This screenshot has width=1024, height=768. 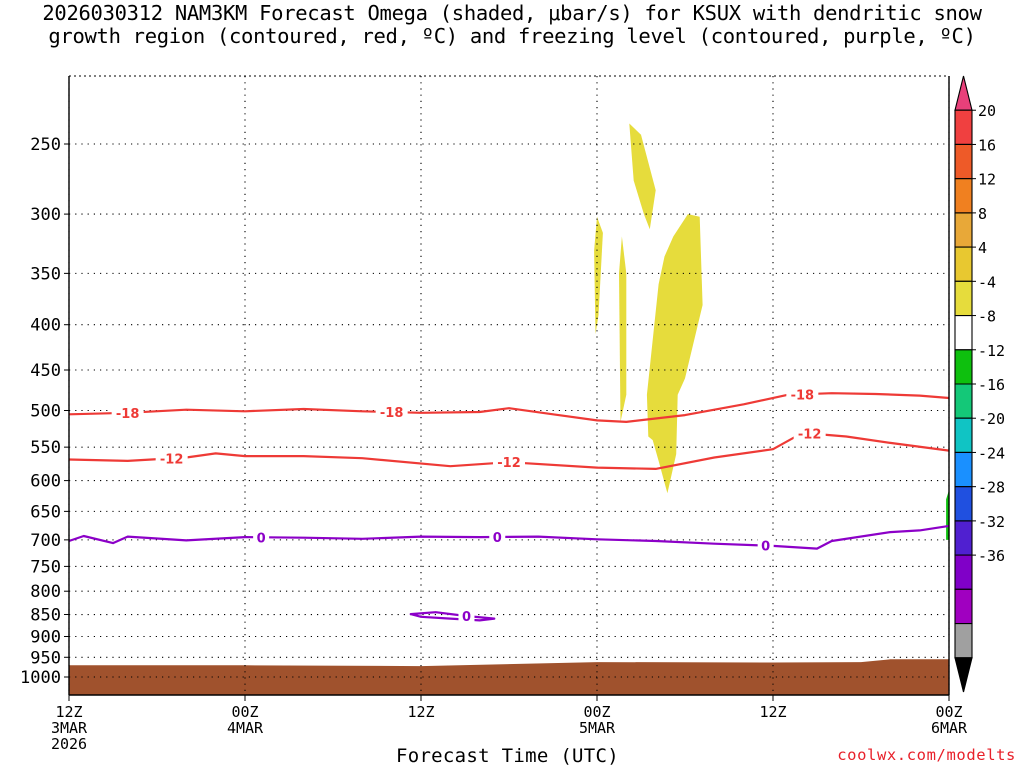 What do you see at coordinates (987, 282) in the screenshot?
I see `colorbar-label: -4` at bounding box center [987, 282].